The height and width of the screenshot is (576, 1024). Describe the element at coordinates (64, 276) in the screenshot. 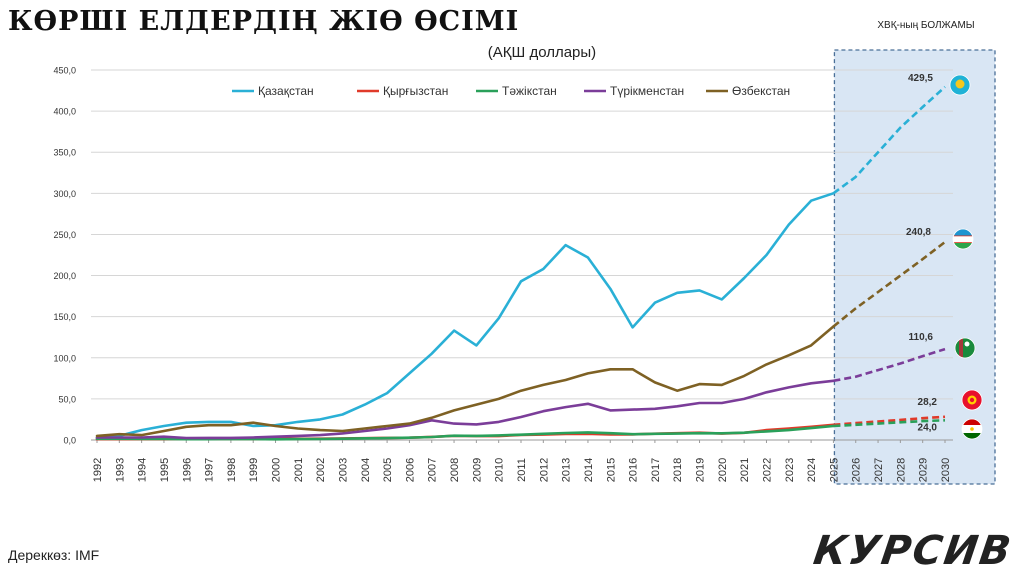

I see `y-tick-label: 200,0` at that location.